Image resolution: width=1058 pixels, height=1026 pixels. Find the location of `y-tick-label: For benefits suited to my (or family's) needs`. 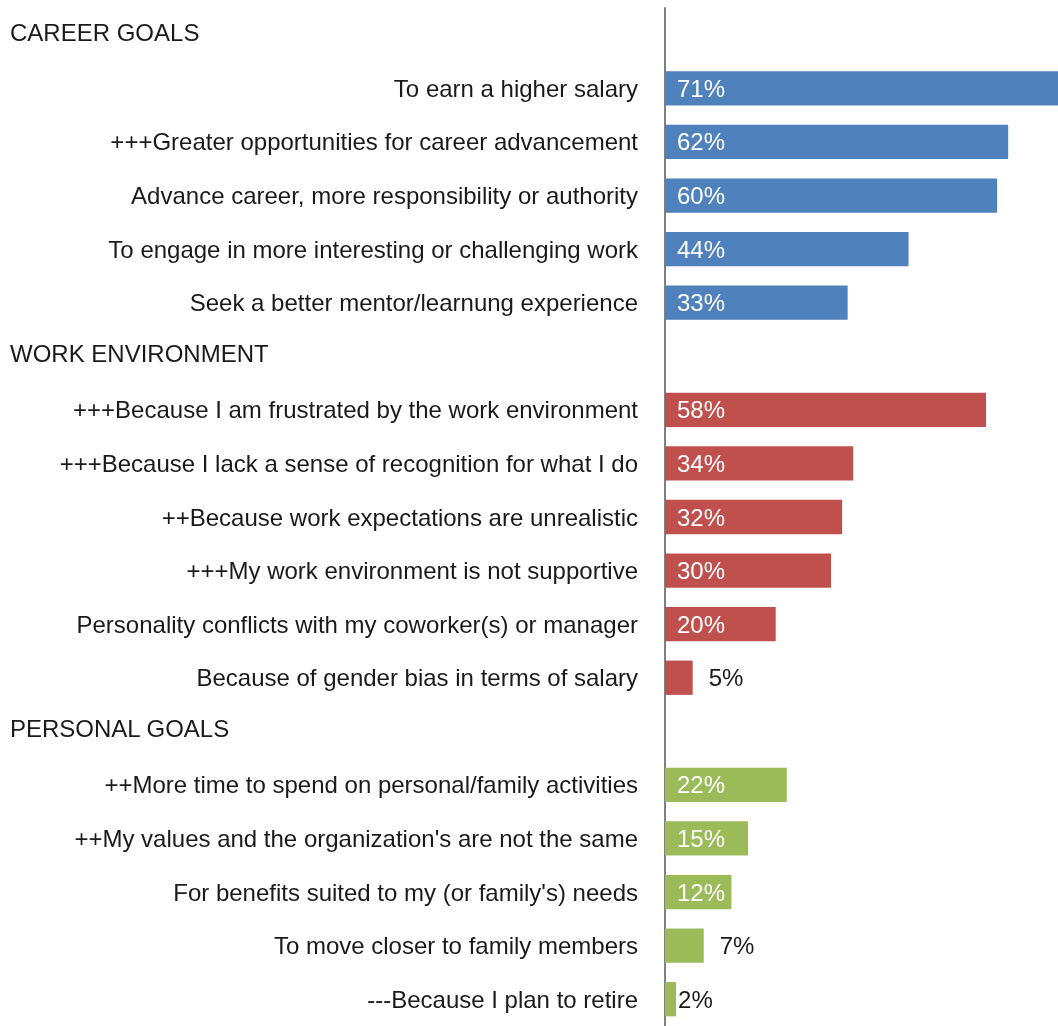

y-tick-label: For benefits suited to my (or family's) needs is located at coordinates (405, 892).